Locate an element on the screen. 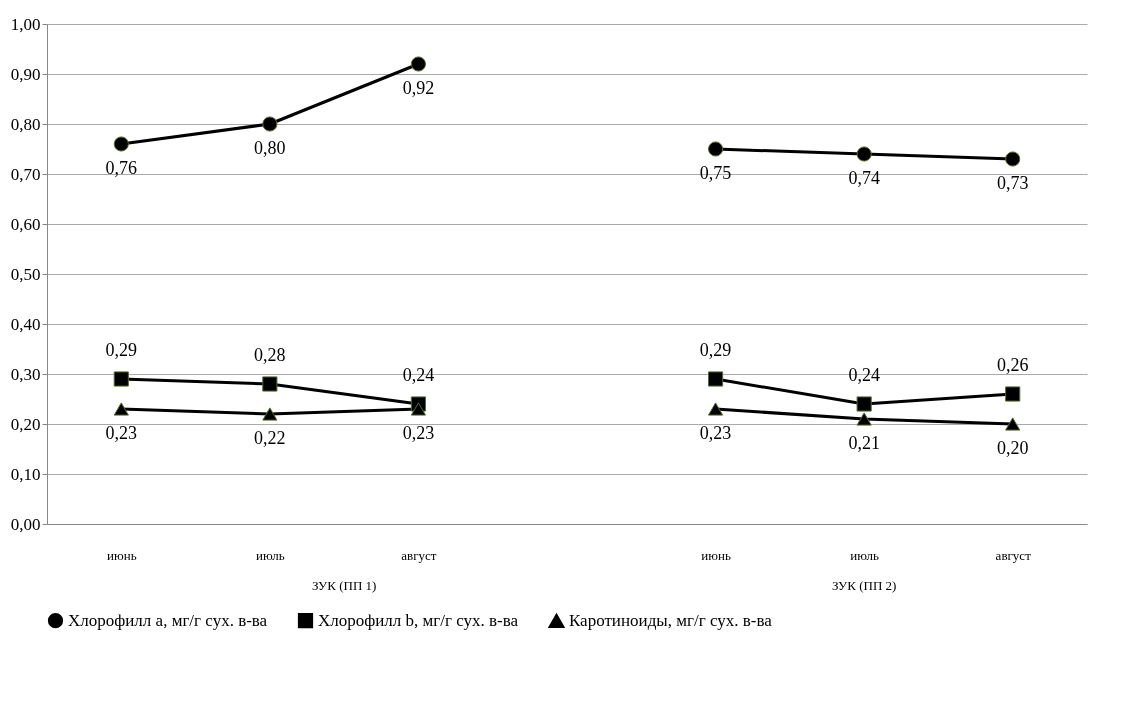  data-label: 0,75 is located at coordinates (715, 173).